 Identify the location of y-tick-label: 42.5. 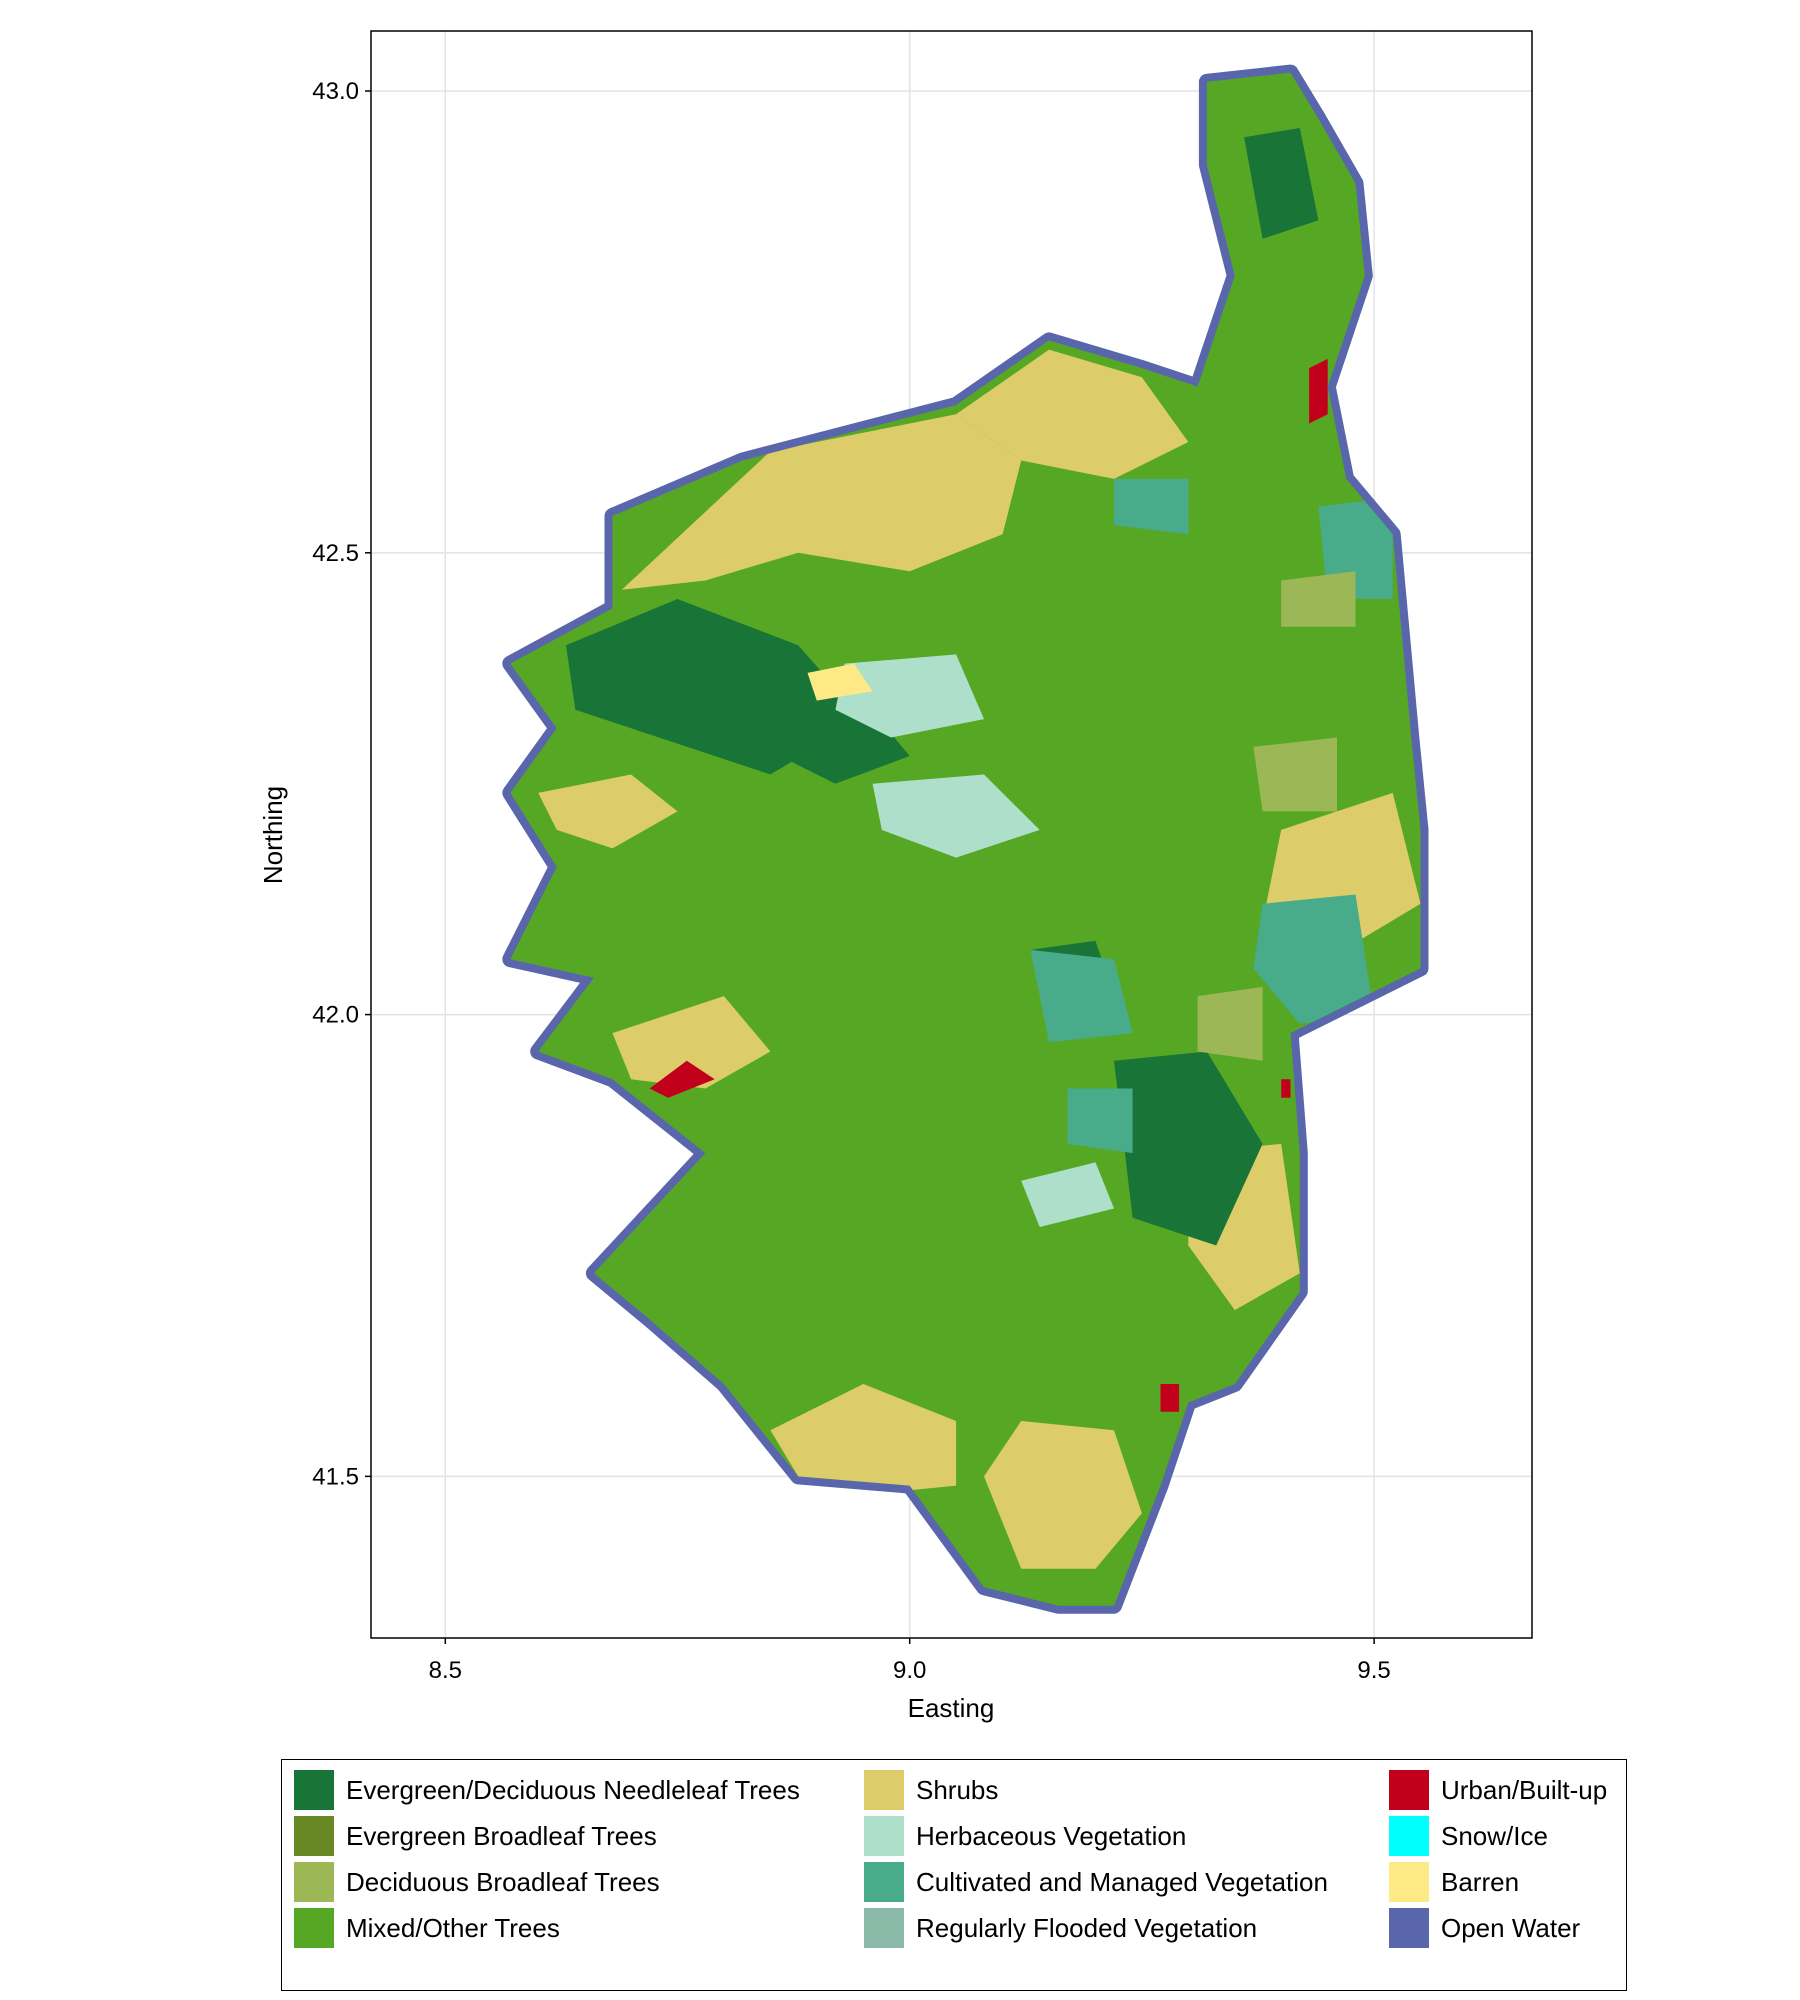
(335, 553).